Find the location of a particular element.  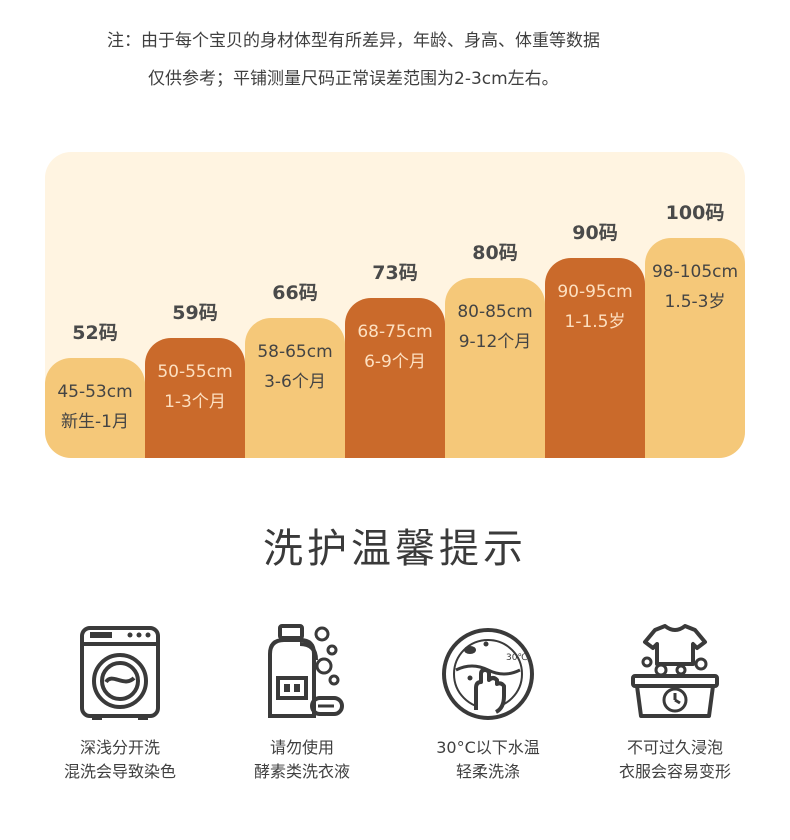

size-bar-90: 90-95cm 1-1.5岁 is located at coordinates (595, 358).